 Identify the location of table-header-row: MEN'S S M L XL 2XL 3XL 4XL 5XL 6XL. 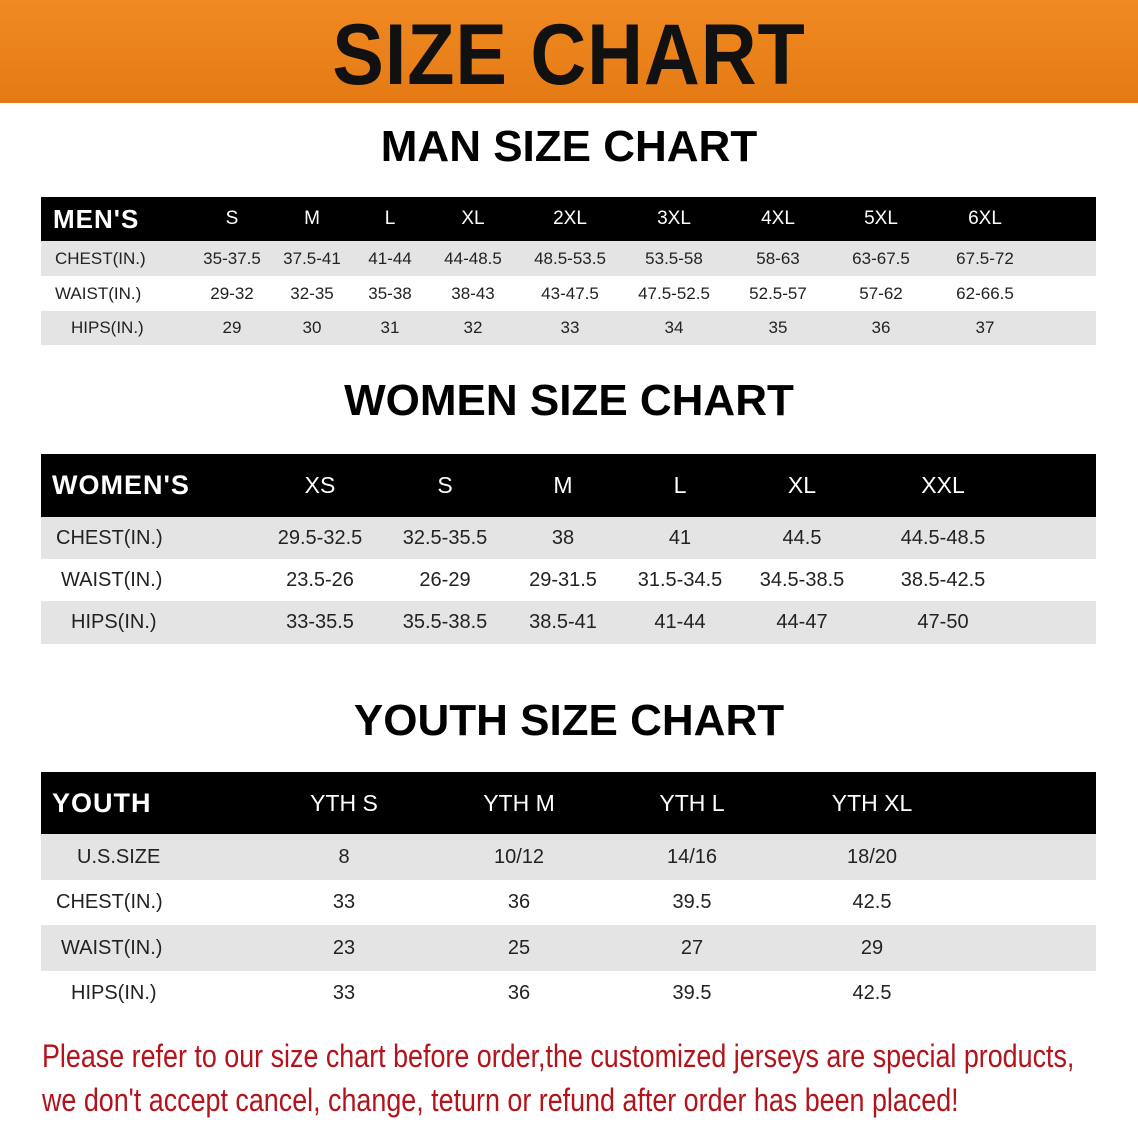
(568, 219).